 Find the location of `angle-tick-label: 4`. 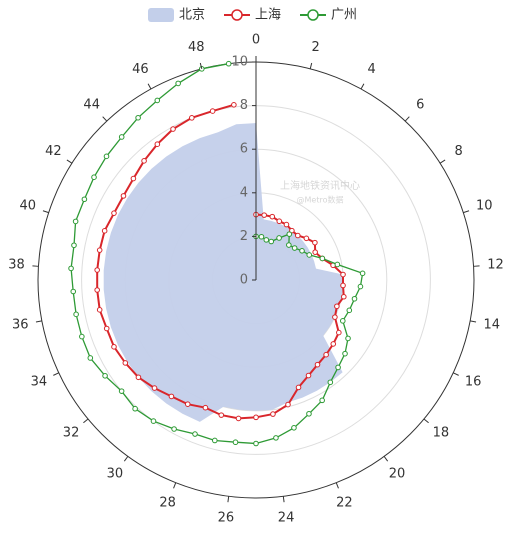

angle-tick-label: 4 is located at coordinates (371, 69).